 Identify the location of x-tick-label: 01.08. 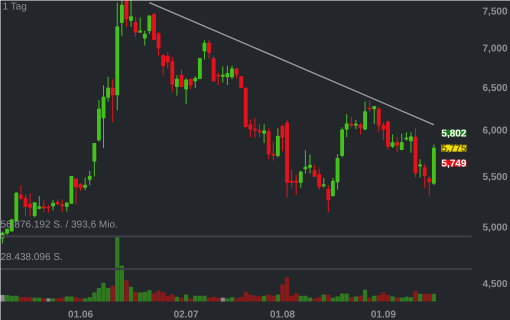
(283, 315).